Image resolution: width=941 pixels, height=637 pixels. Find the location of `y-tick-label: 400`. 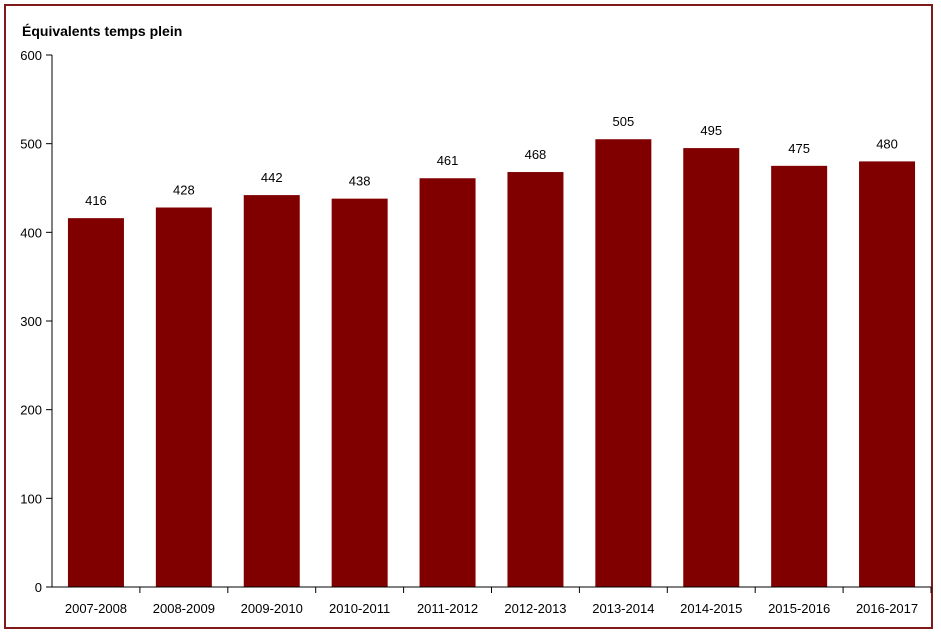

y-tick-label: 400 is located at coordinates (31, 232).